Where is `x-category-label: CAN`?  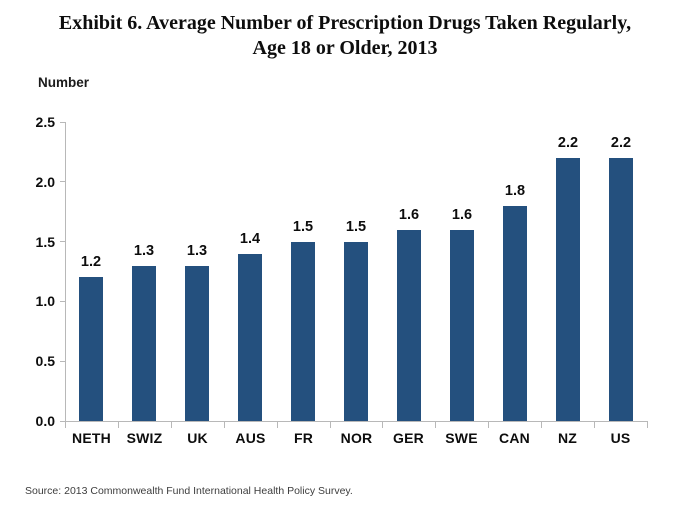
x-category-label: CAN is located at coordinates (514, 438).